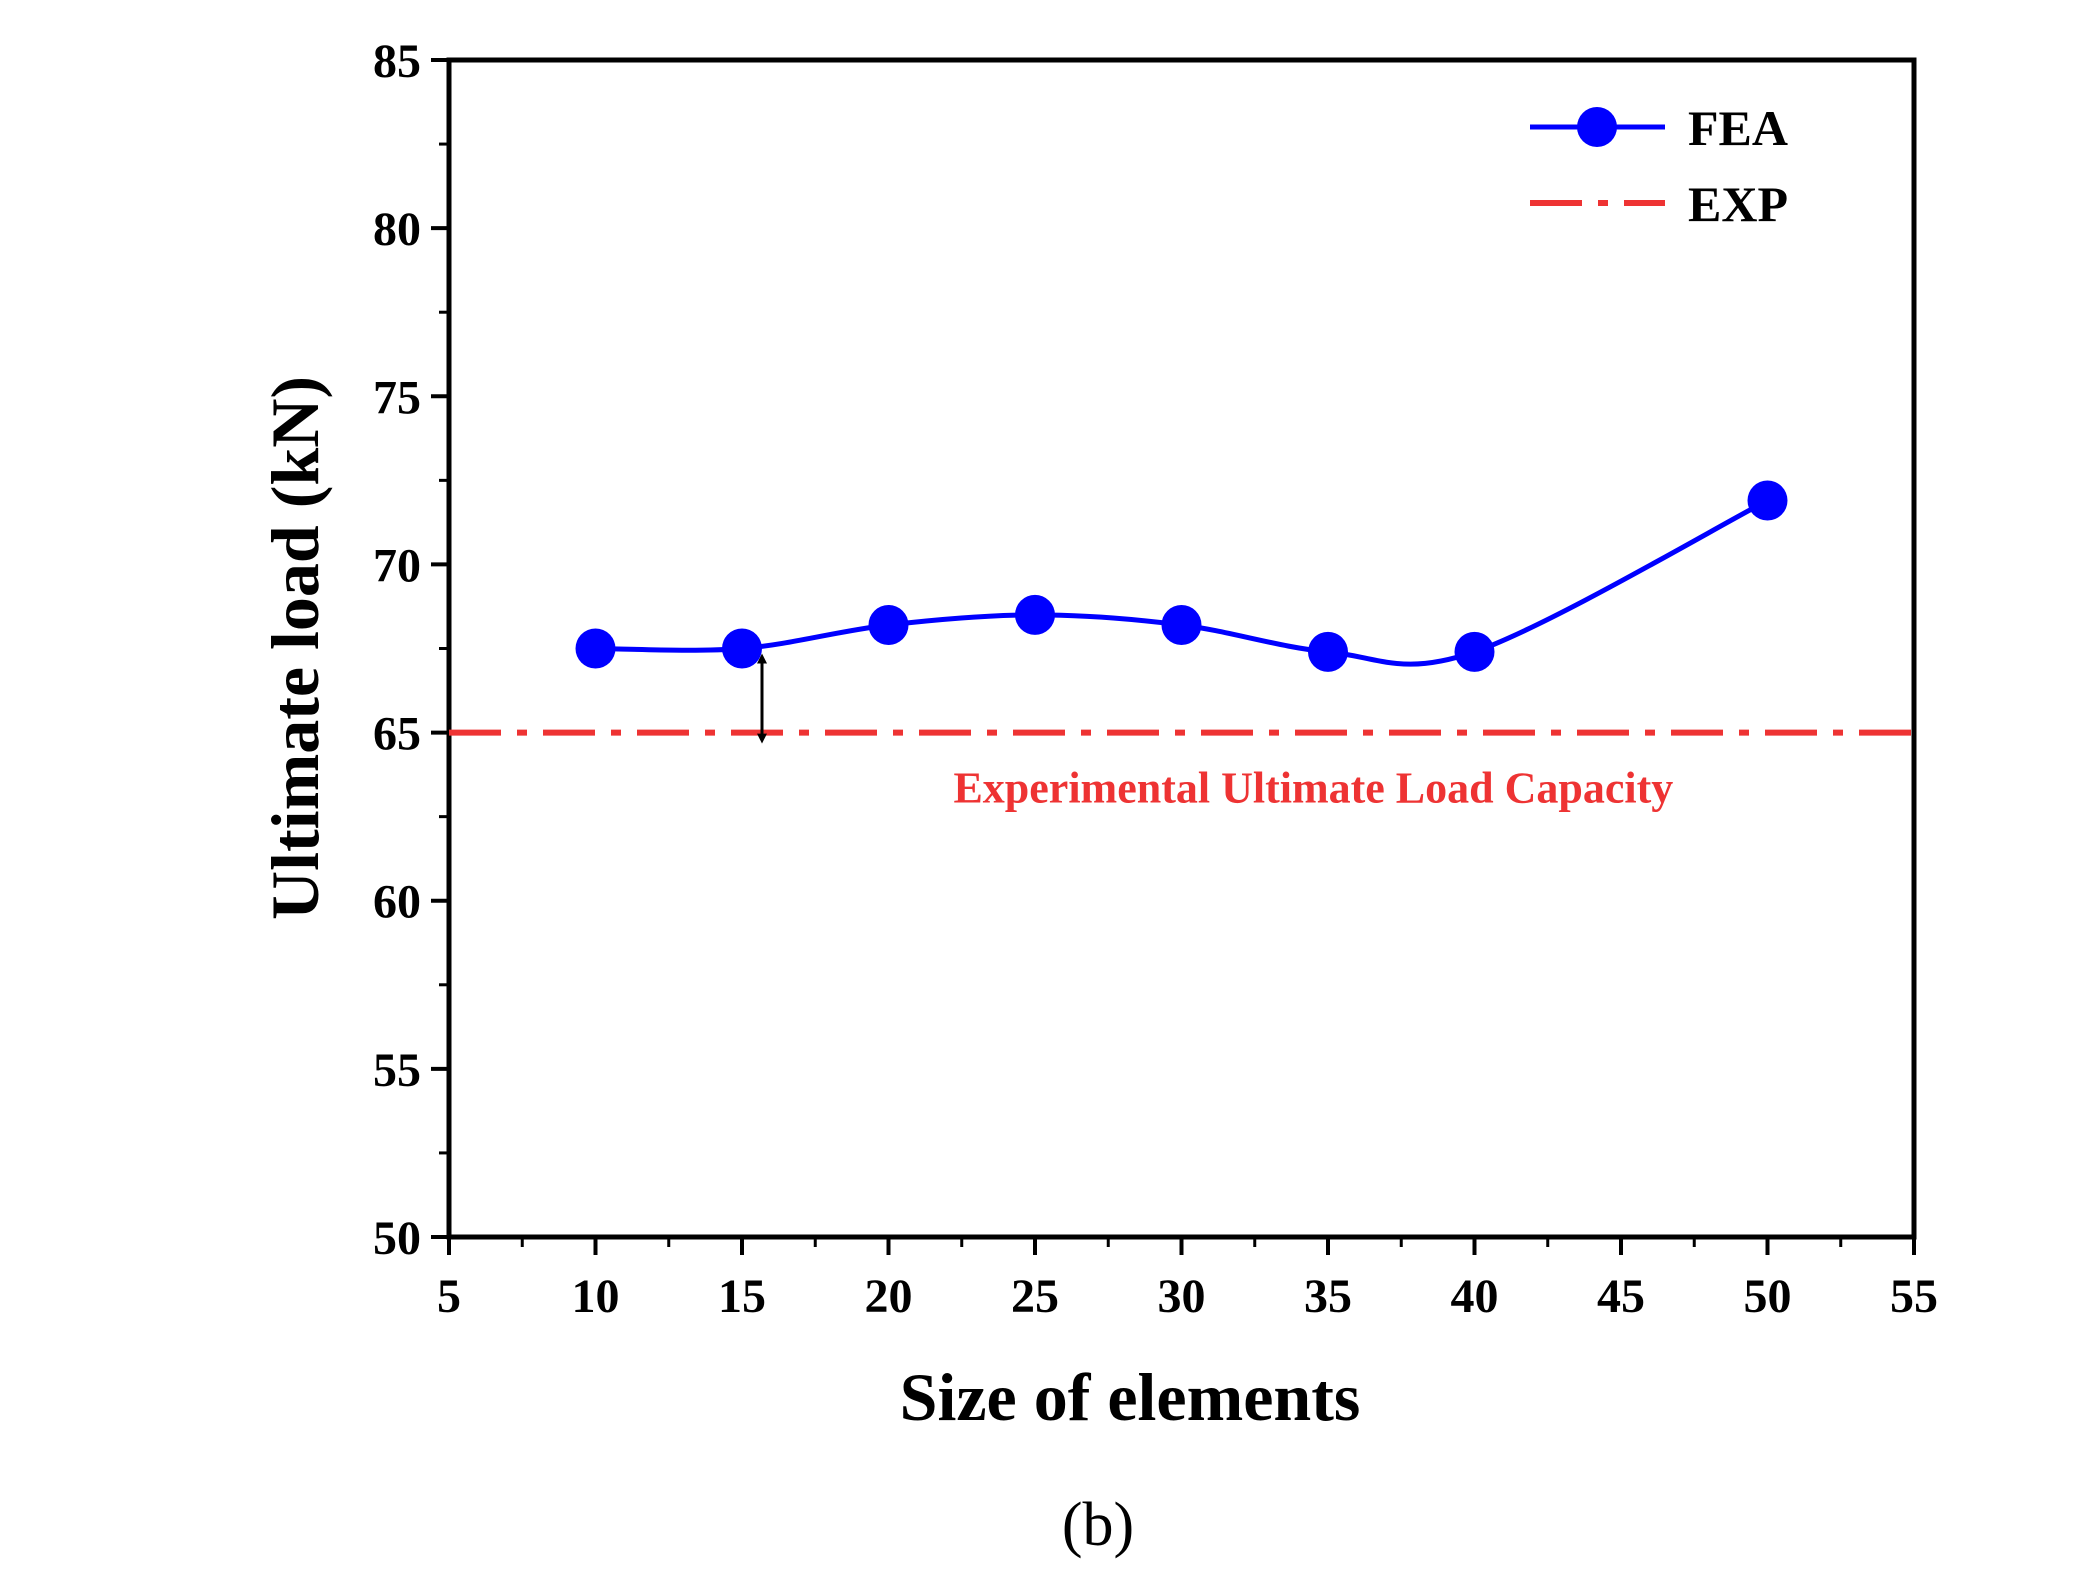 The width and height of the screenshot is (2099, 1575). I want to click on experimental-capacity-annotation: Experimental Ultimate Load Capacity, so click(1313, 788).